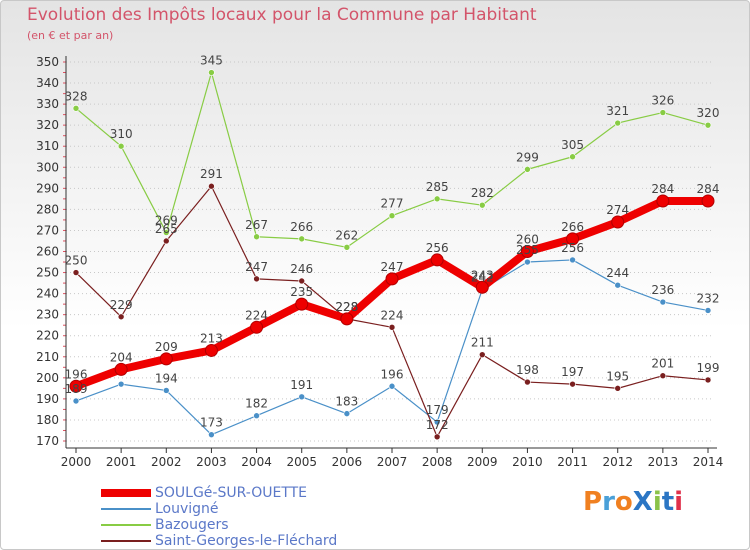 The image size is (750, 550). What do you see at coordinates (662, 189) in the screenshot?
I see `data-label: 284` at bounding box center [662, 189].